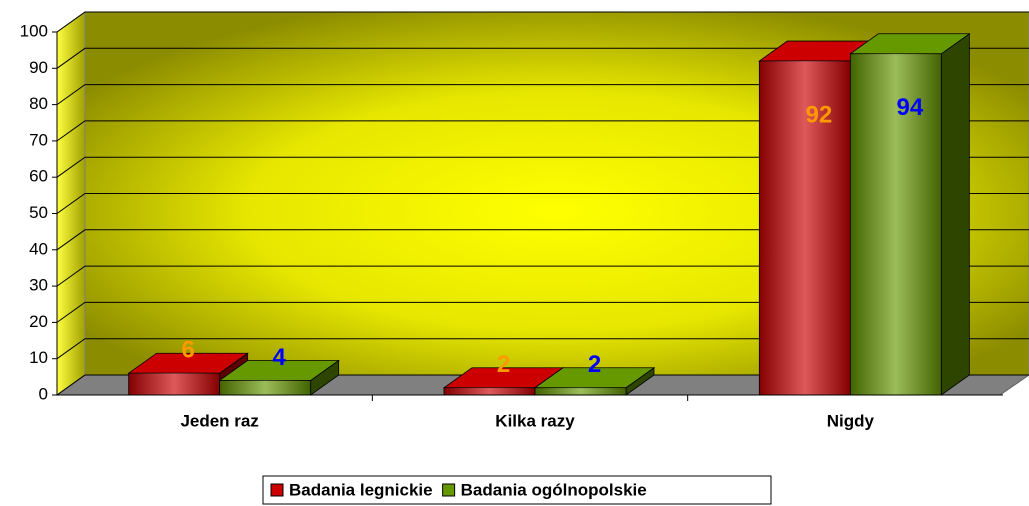 The height and width of the screenshot is (506, 1029). I want to click on y-tick-label: 50, so click(38, 212).